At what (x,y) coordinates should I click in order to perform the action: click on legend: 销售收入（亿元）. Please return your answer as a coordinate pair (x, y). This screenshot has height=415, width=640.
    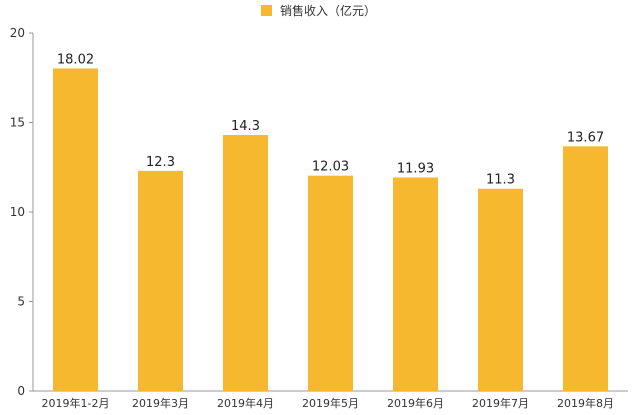
    Looking at the image, I should click on (318, 10).